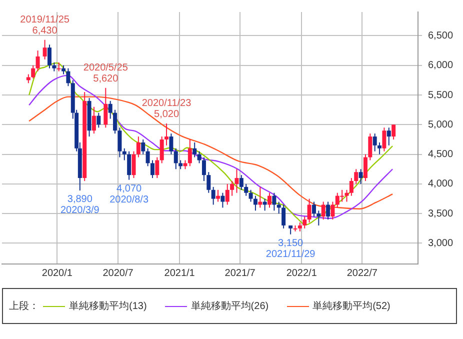 Image resolution: width=463 pixels, height=339 pixels. What do you see at coordinates (118, 273) in the screenshot?
I see `x-tick-label: 2020/7` at bounding box center [118, 273].